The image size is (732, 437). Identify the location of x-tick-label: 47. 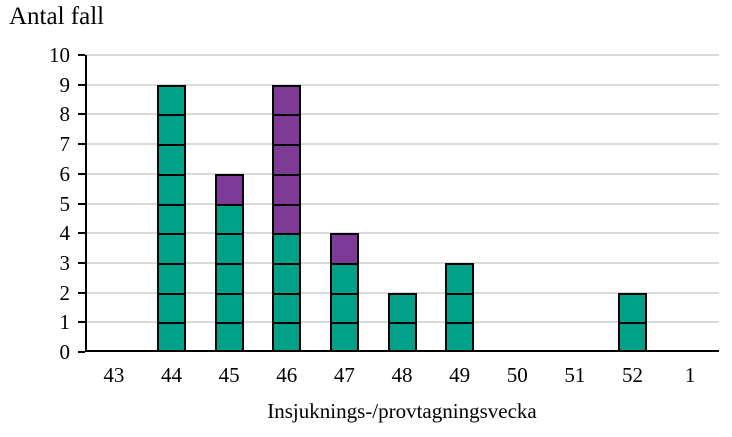
(344, 375).